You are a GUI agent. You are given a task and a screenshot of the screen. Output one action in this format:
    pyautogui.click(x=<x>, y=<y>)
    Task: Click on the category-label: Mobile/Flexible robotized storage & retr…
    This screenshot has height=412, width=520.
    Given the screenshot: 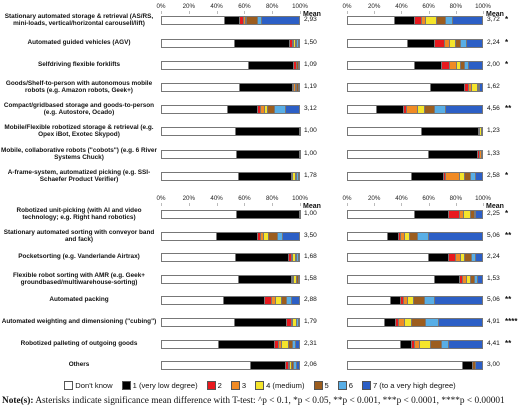 What is the action you would take?
    pyautogui.click(x=79, y=130)
    